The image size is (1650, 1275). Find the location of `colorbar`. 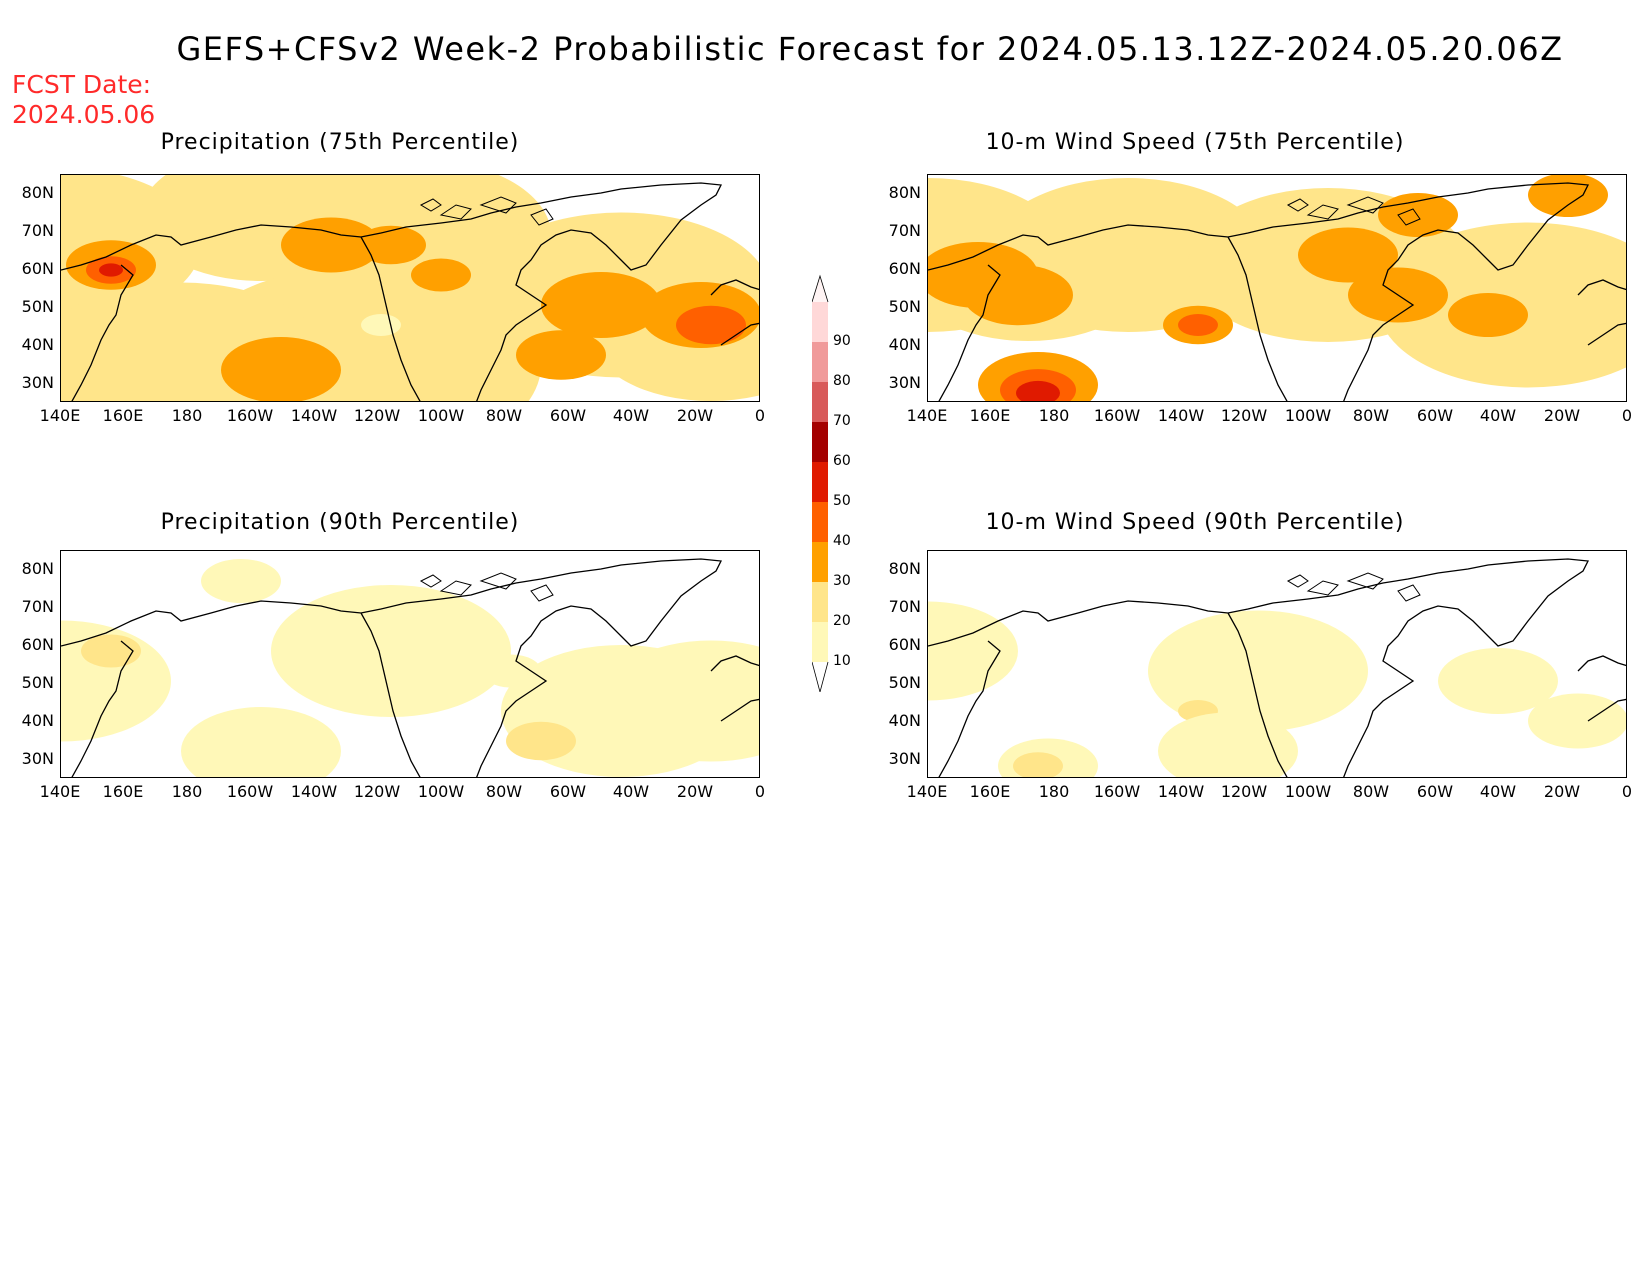

colorbar is located at coordinates (820, 483).